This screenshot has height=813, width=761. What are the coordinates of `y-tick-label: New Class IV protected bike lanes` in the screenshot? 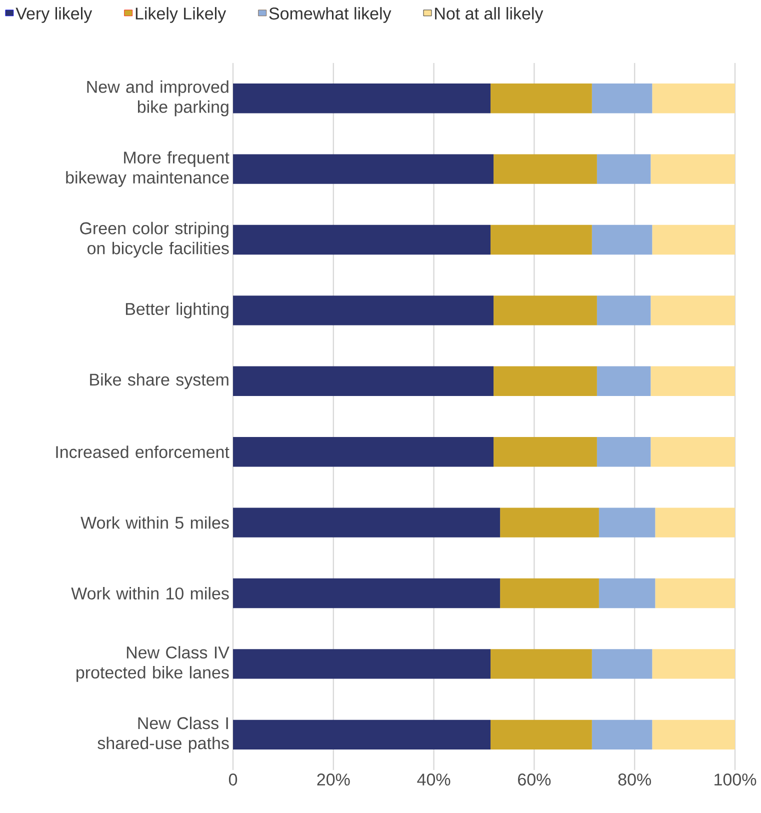 It's located at (153, 664).